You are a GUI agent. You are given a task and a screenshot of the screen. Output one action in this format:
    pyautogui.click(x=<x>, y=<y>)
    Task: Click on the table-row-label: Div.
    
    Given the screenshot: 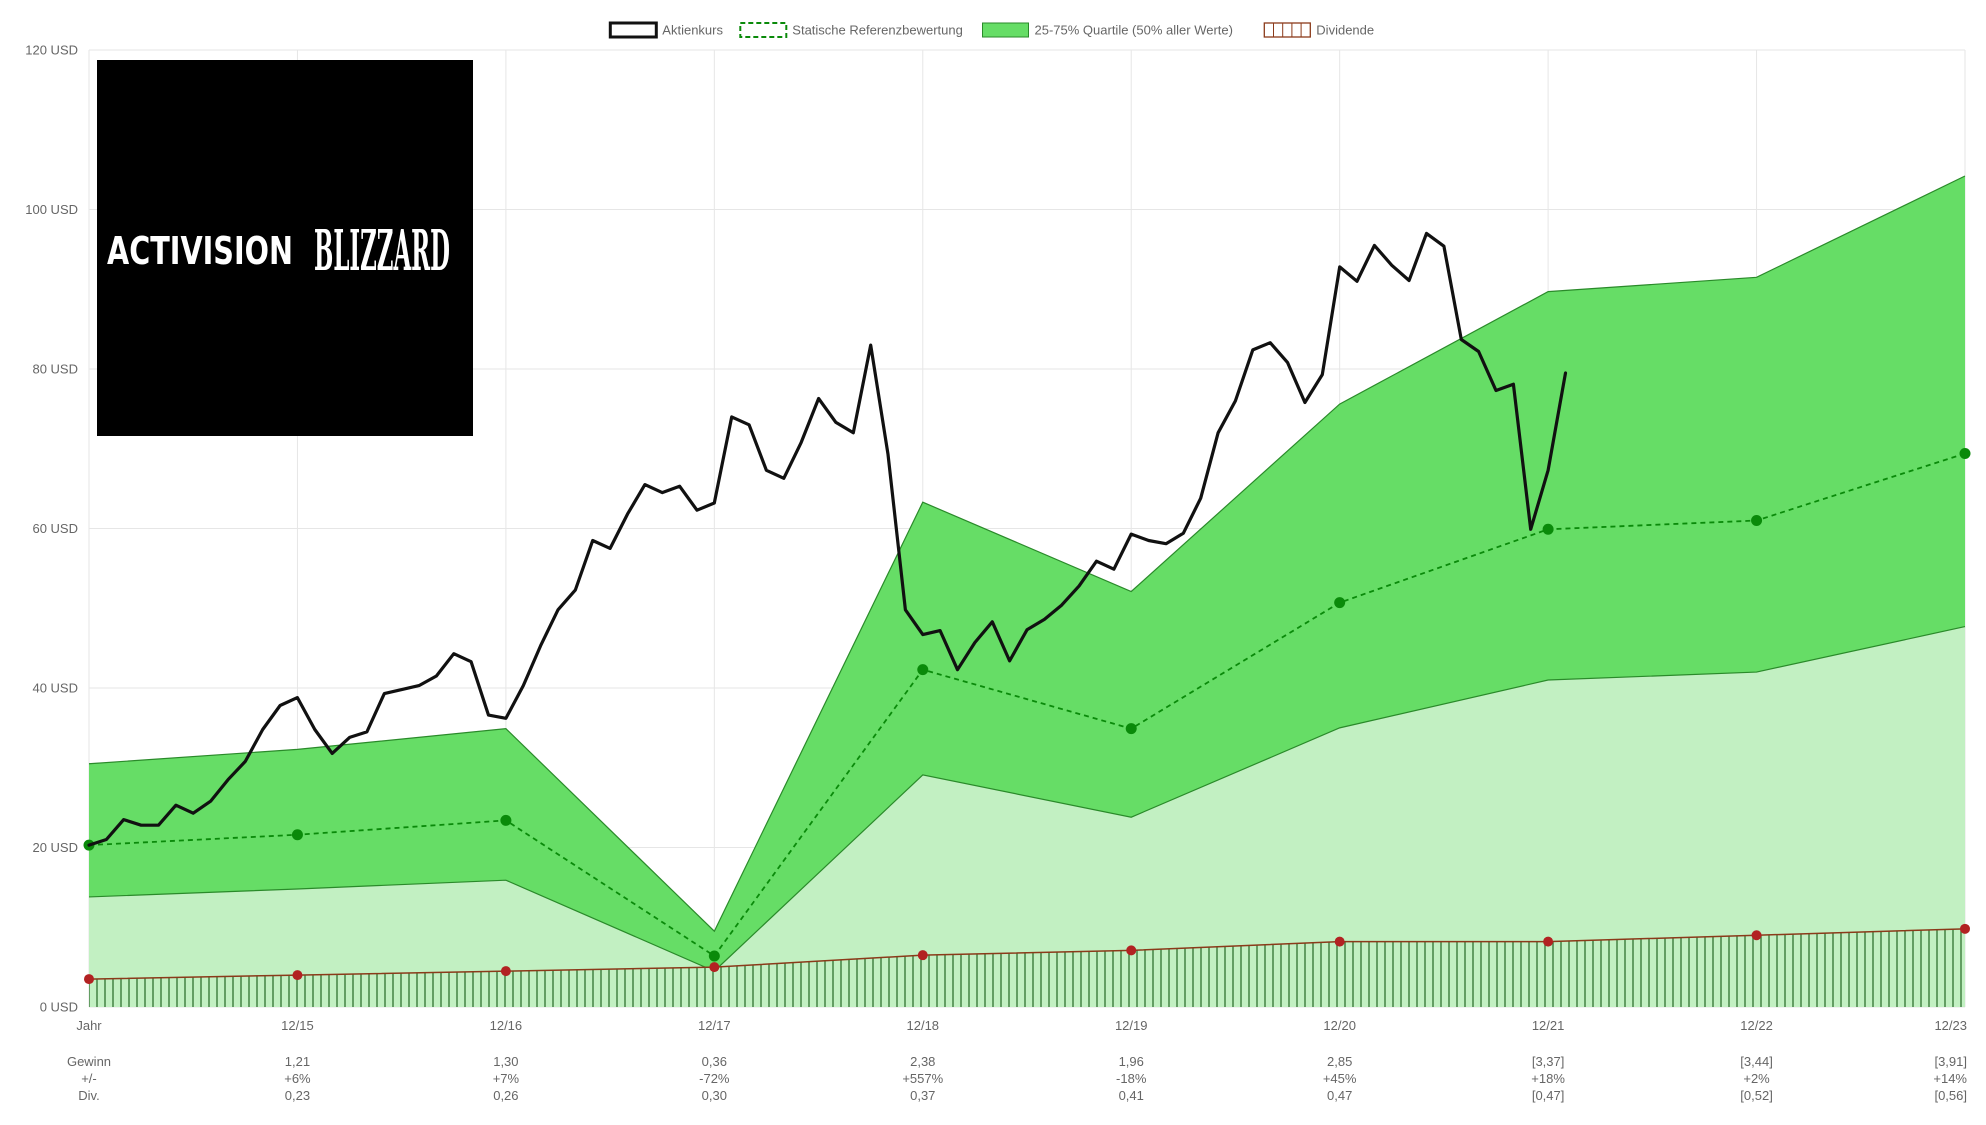 What is the action you would take?
    pyautogui.click(x=88, y=1095)
    